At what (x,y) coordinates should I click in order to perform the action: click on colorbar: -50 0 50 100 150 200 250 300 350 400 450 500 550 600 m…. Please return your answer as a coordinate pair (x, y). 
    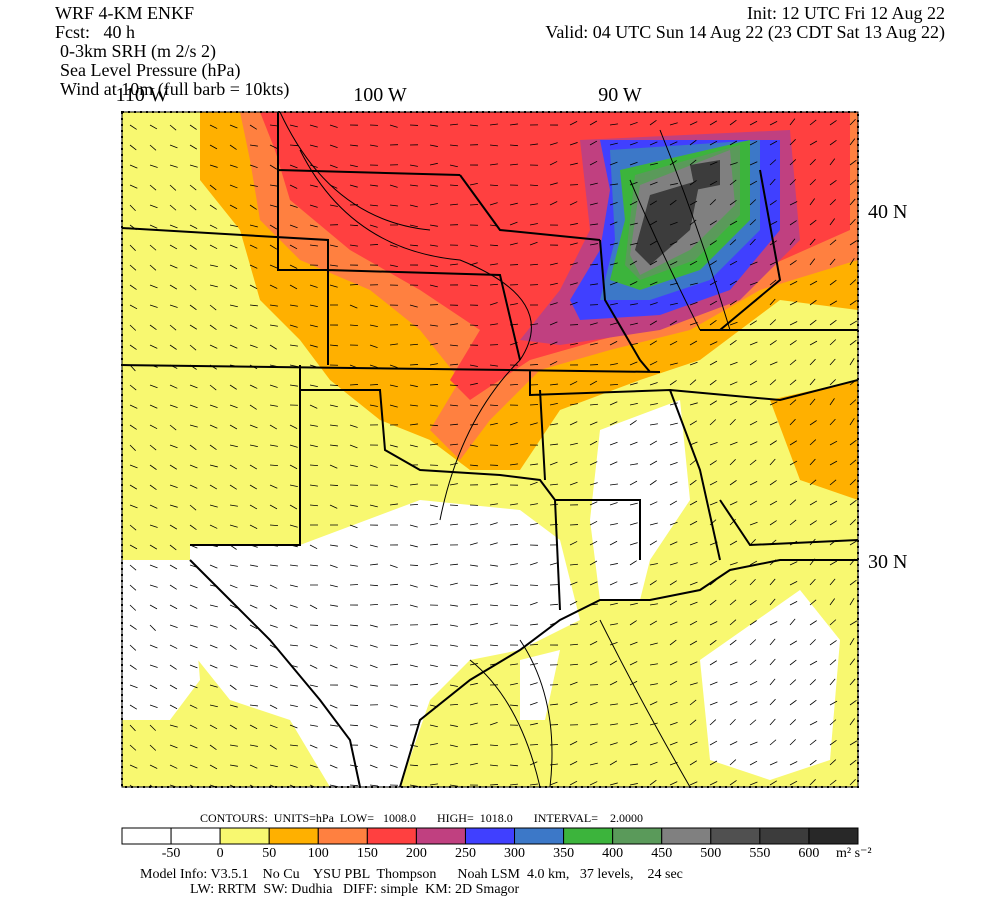
    Looking at the image, I should click on (496, 844).